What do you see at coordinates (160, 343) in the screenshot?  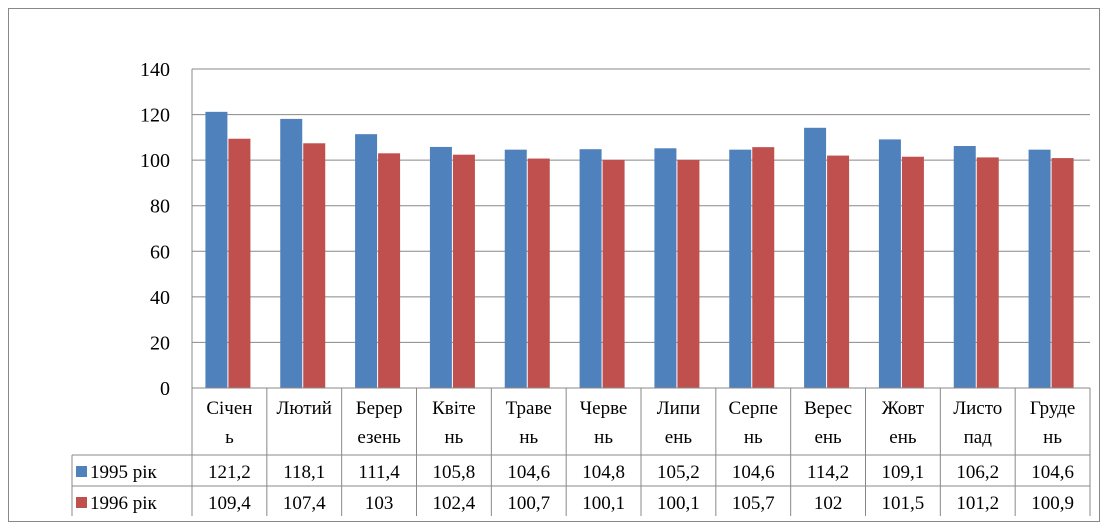 I see `y-tick-label: 20` at bounding box center [160, 343].